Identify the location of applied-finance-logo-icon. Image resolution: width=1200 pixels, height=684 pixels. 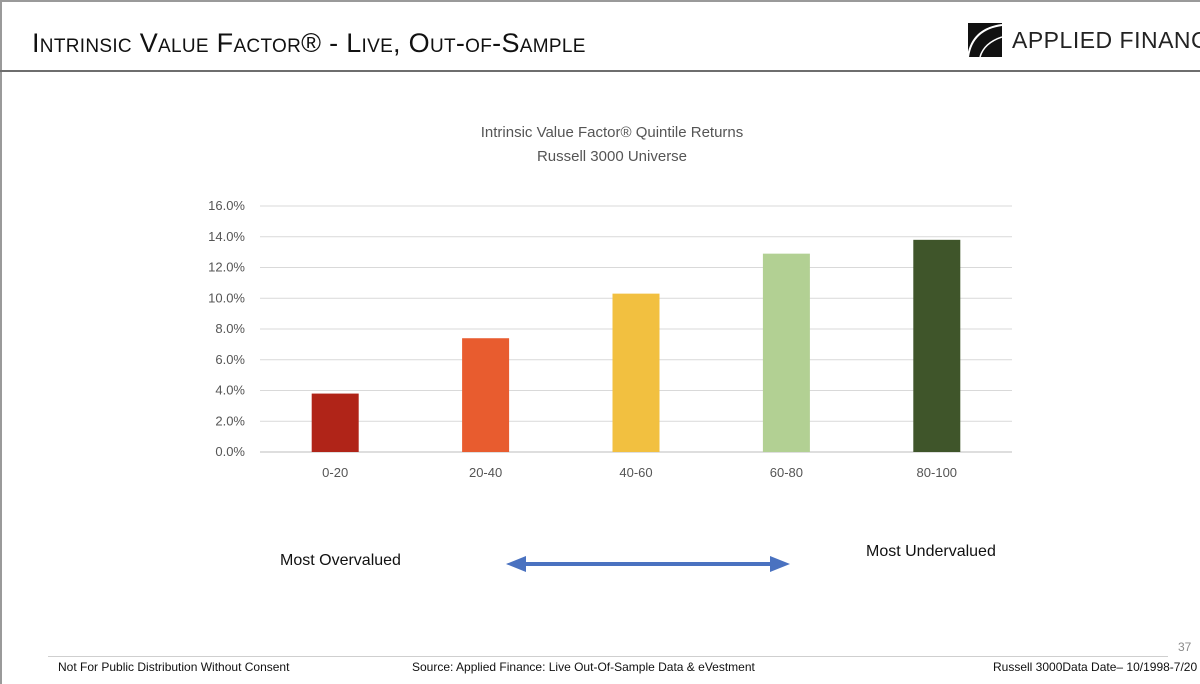
(985, 40).